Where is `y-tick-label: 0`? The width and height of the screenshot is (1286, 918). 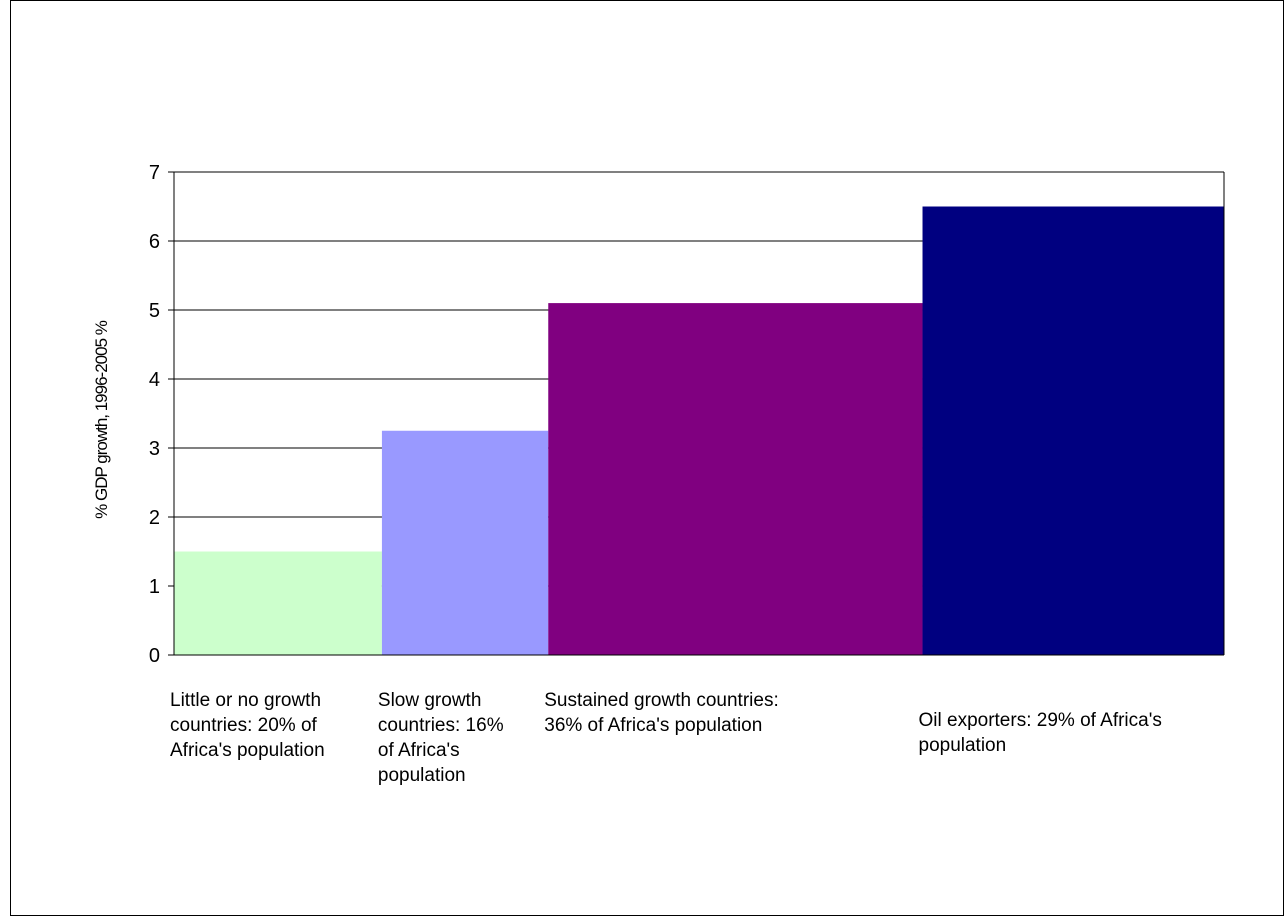 y-tick-label: 0 is located at coordinates (154, 656).